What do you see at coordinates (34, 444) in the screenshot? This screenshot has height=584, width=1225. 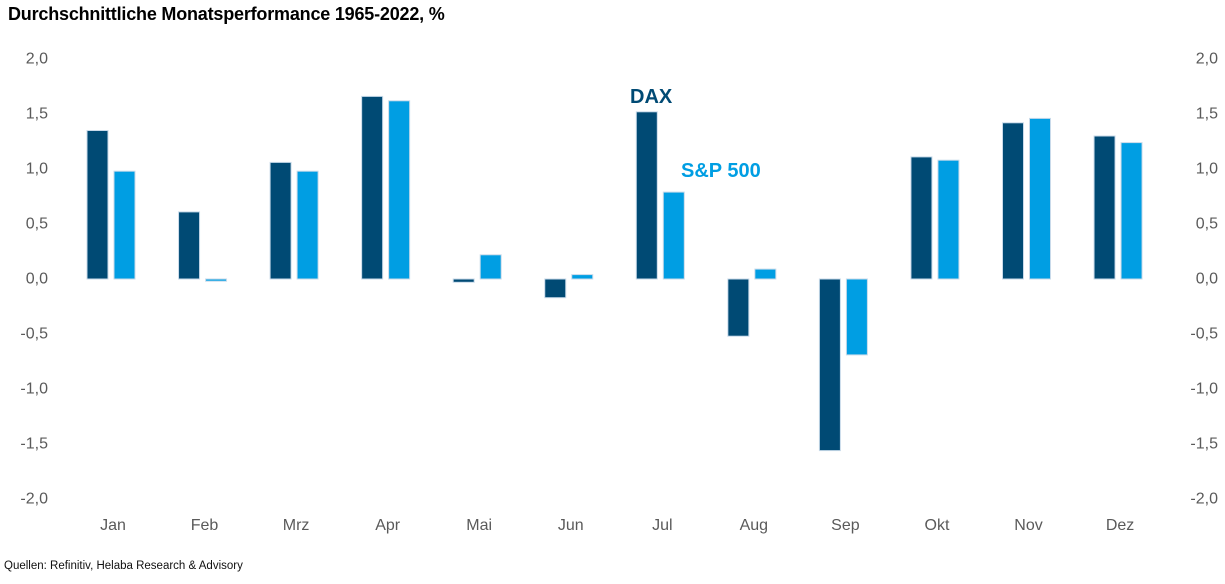 I see `y-axis-tick-left: -1,5` at bounding box center [34, 444].